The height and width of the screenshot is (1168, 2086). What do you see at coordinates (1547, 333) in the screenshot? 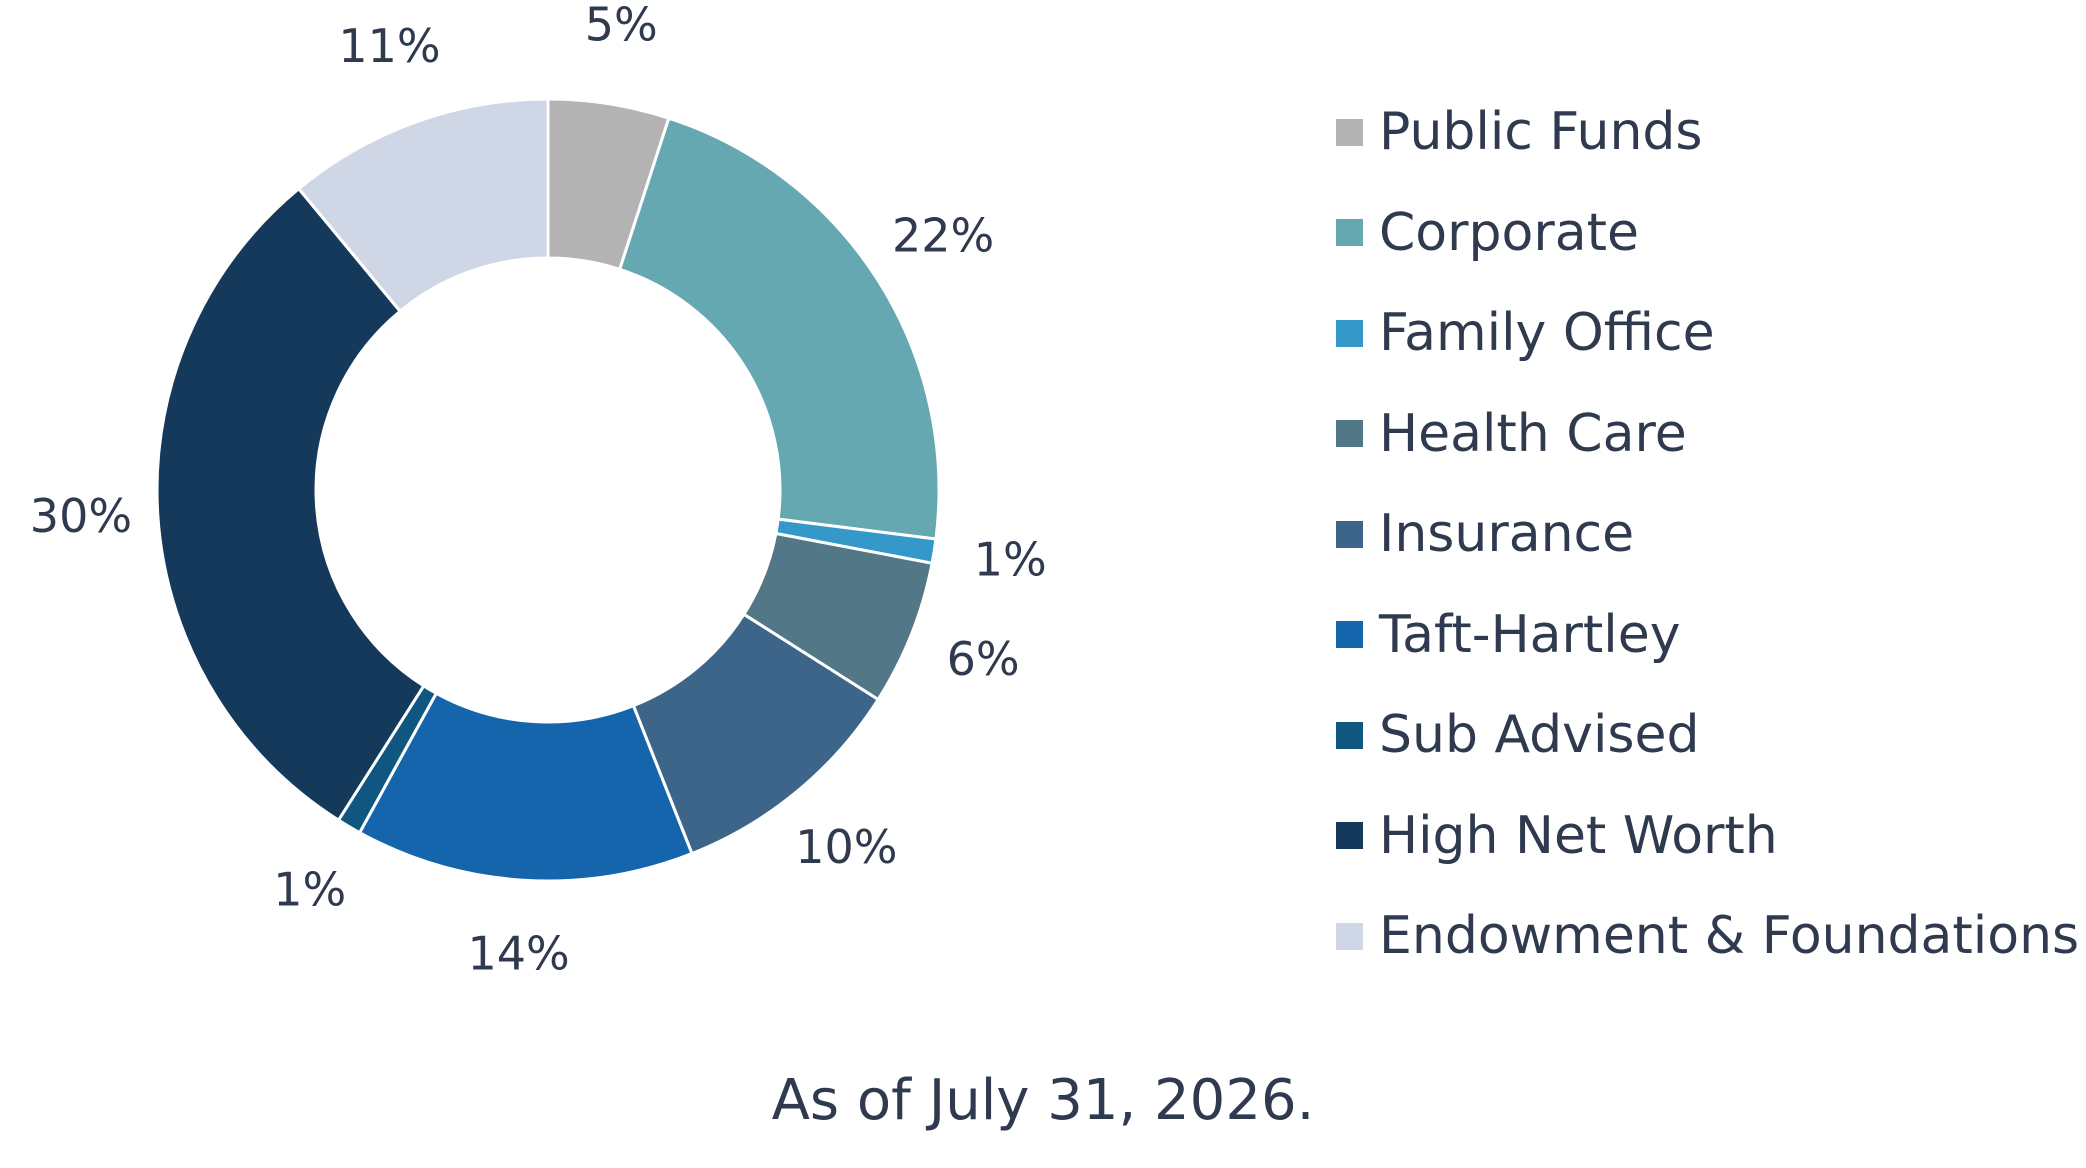
I see `legend-label: Family Office` at bounding box center [1547, 333].